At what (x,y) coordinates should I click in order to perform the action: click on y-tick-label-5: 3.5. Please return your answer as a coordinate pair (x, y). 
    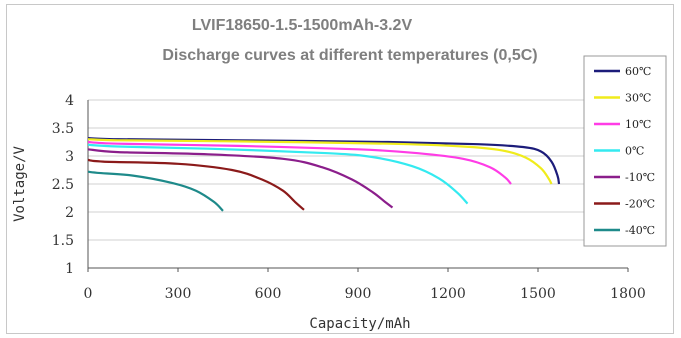
    Looking at the image, I should click on (63, 129).